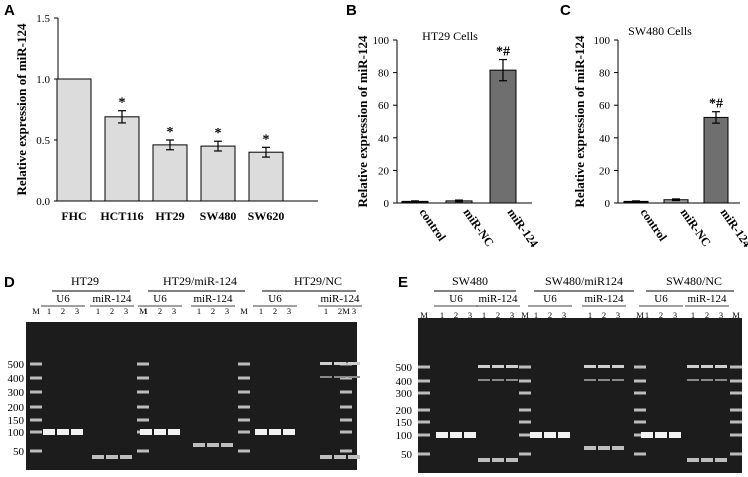 Image resolution: width=748 pixels, height=477 pixels. What do you see at coordinates (16, 379) in the screenshot?
I see `size-marker-label: 400` at bounding box center [16, 379].